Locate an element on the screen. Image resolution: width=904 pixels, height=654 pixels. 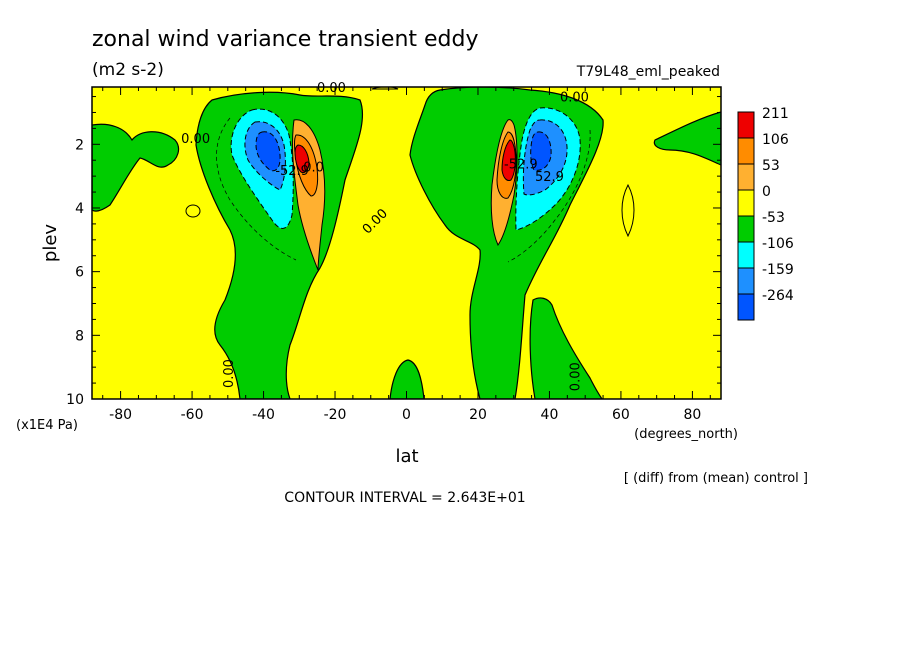
experiment-label: T79L48_eml_peaked is located at coordinates (648, 72).